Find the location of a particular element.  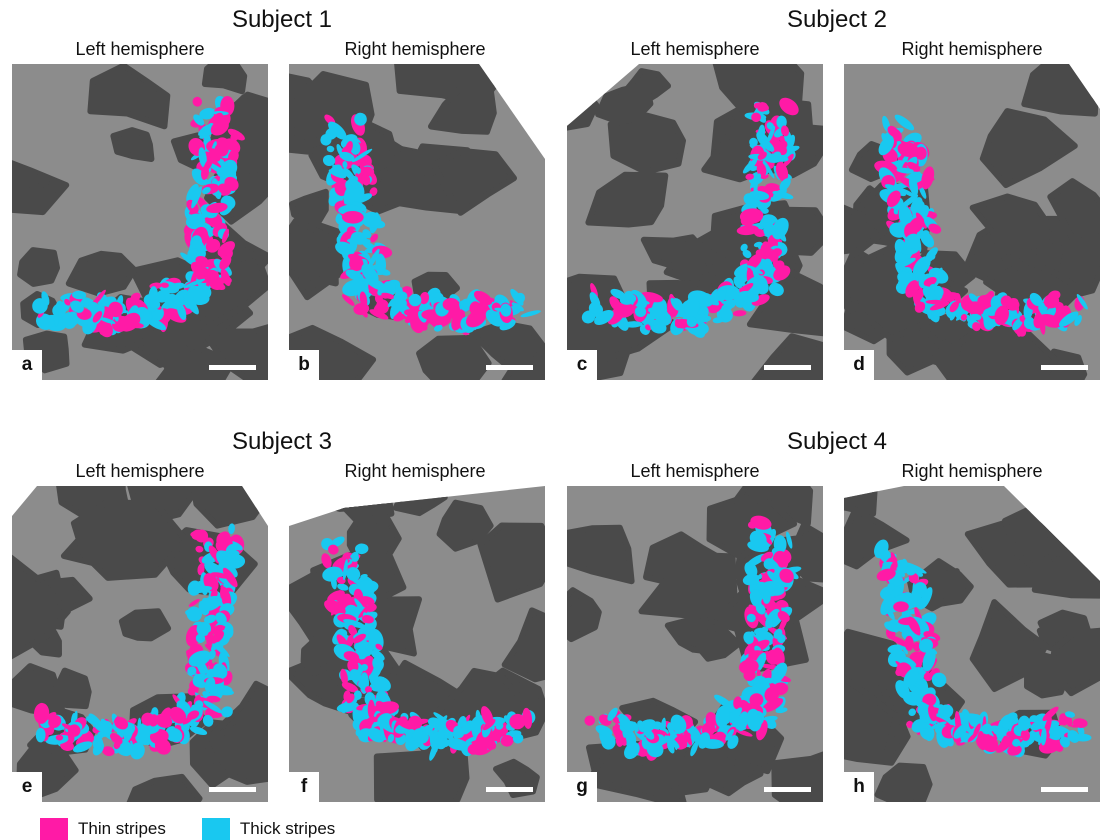

panel-f: f is located at coordinates (417, 644).